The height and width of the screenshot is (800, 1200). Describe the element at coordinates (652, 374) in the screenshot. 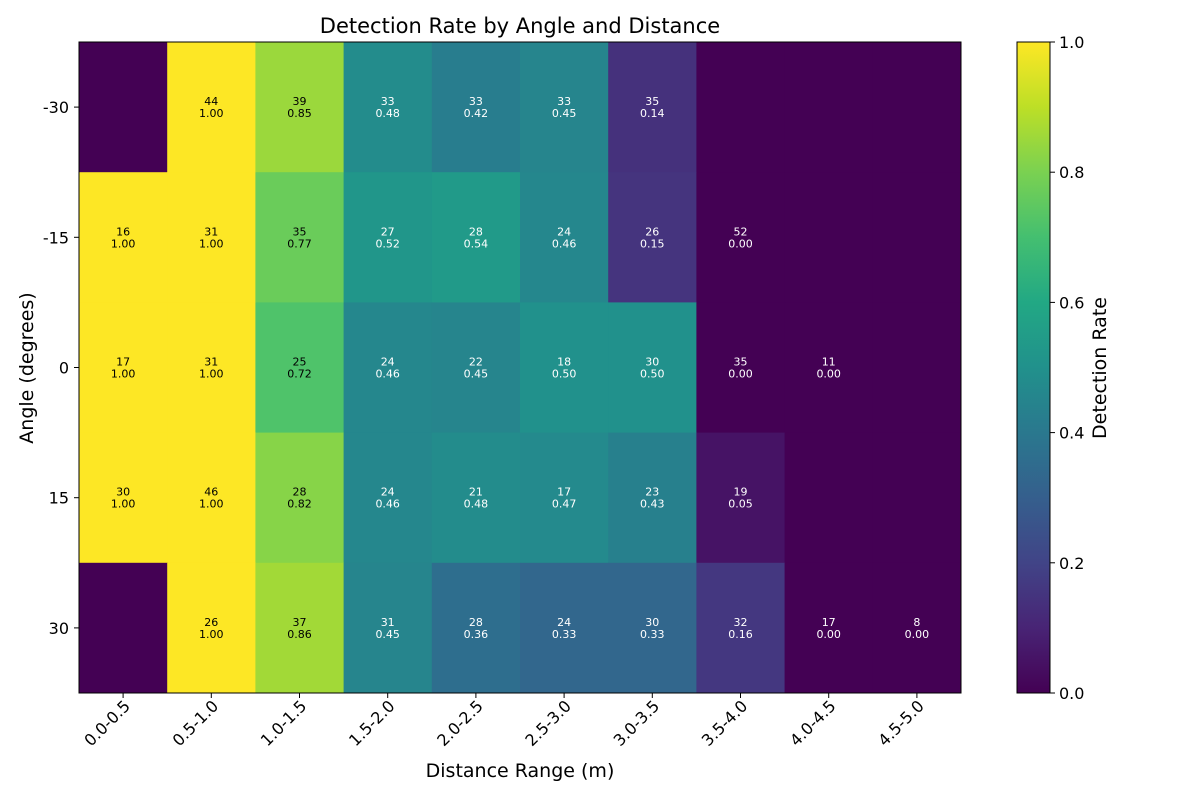

I see `cell-rate-label: 0.50` at that location.